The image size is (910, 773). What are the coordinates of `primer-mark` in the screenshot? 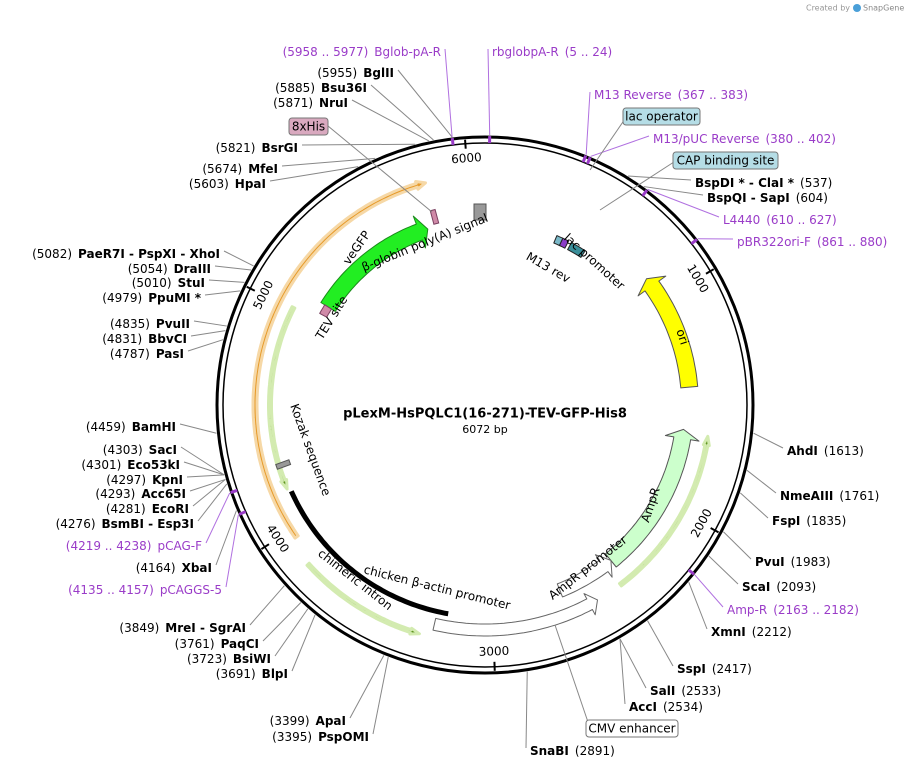 It's located at (645, 193).